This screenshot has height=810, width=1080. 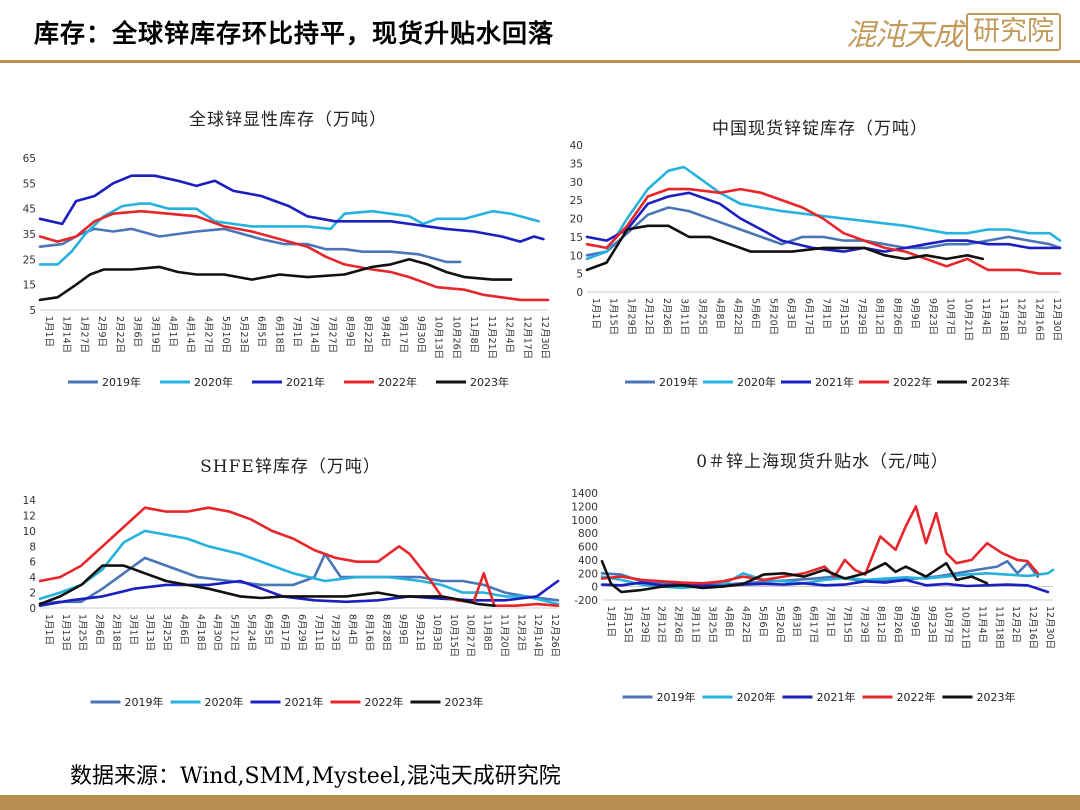 I want to click on x-tick-label: 11月18日, so click(x=998, y=627).